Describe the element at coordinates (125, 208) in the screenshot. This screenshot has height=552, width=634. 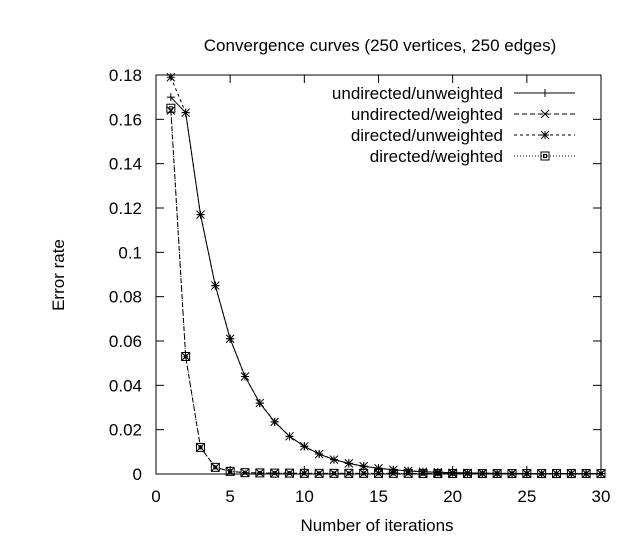
I see `y-tick-label: 0.12` at that location.